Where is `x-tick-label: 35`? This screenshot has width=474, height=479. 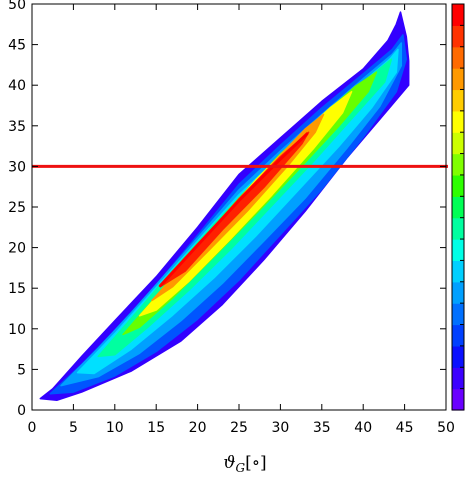
x-tick-label: 35 is located at coordinates (322, 428).